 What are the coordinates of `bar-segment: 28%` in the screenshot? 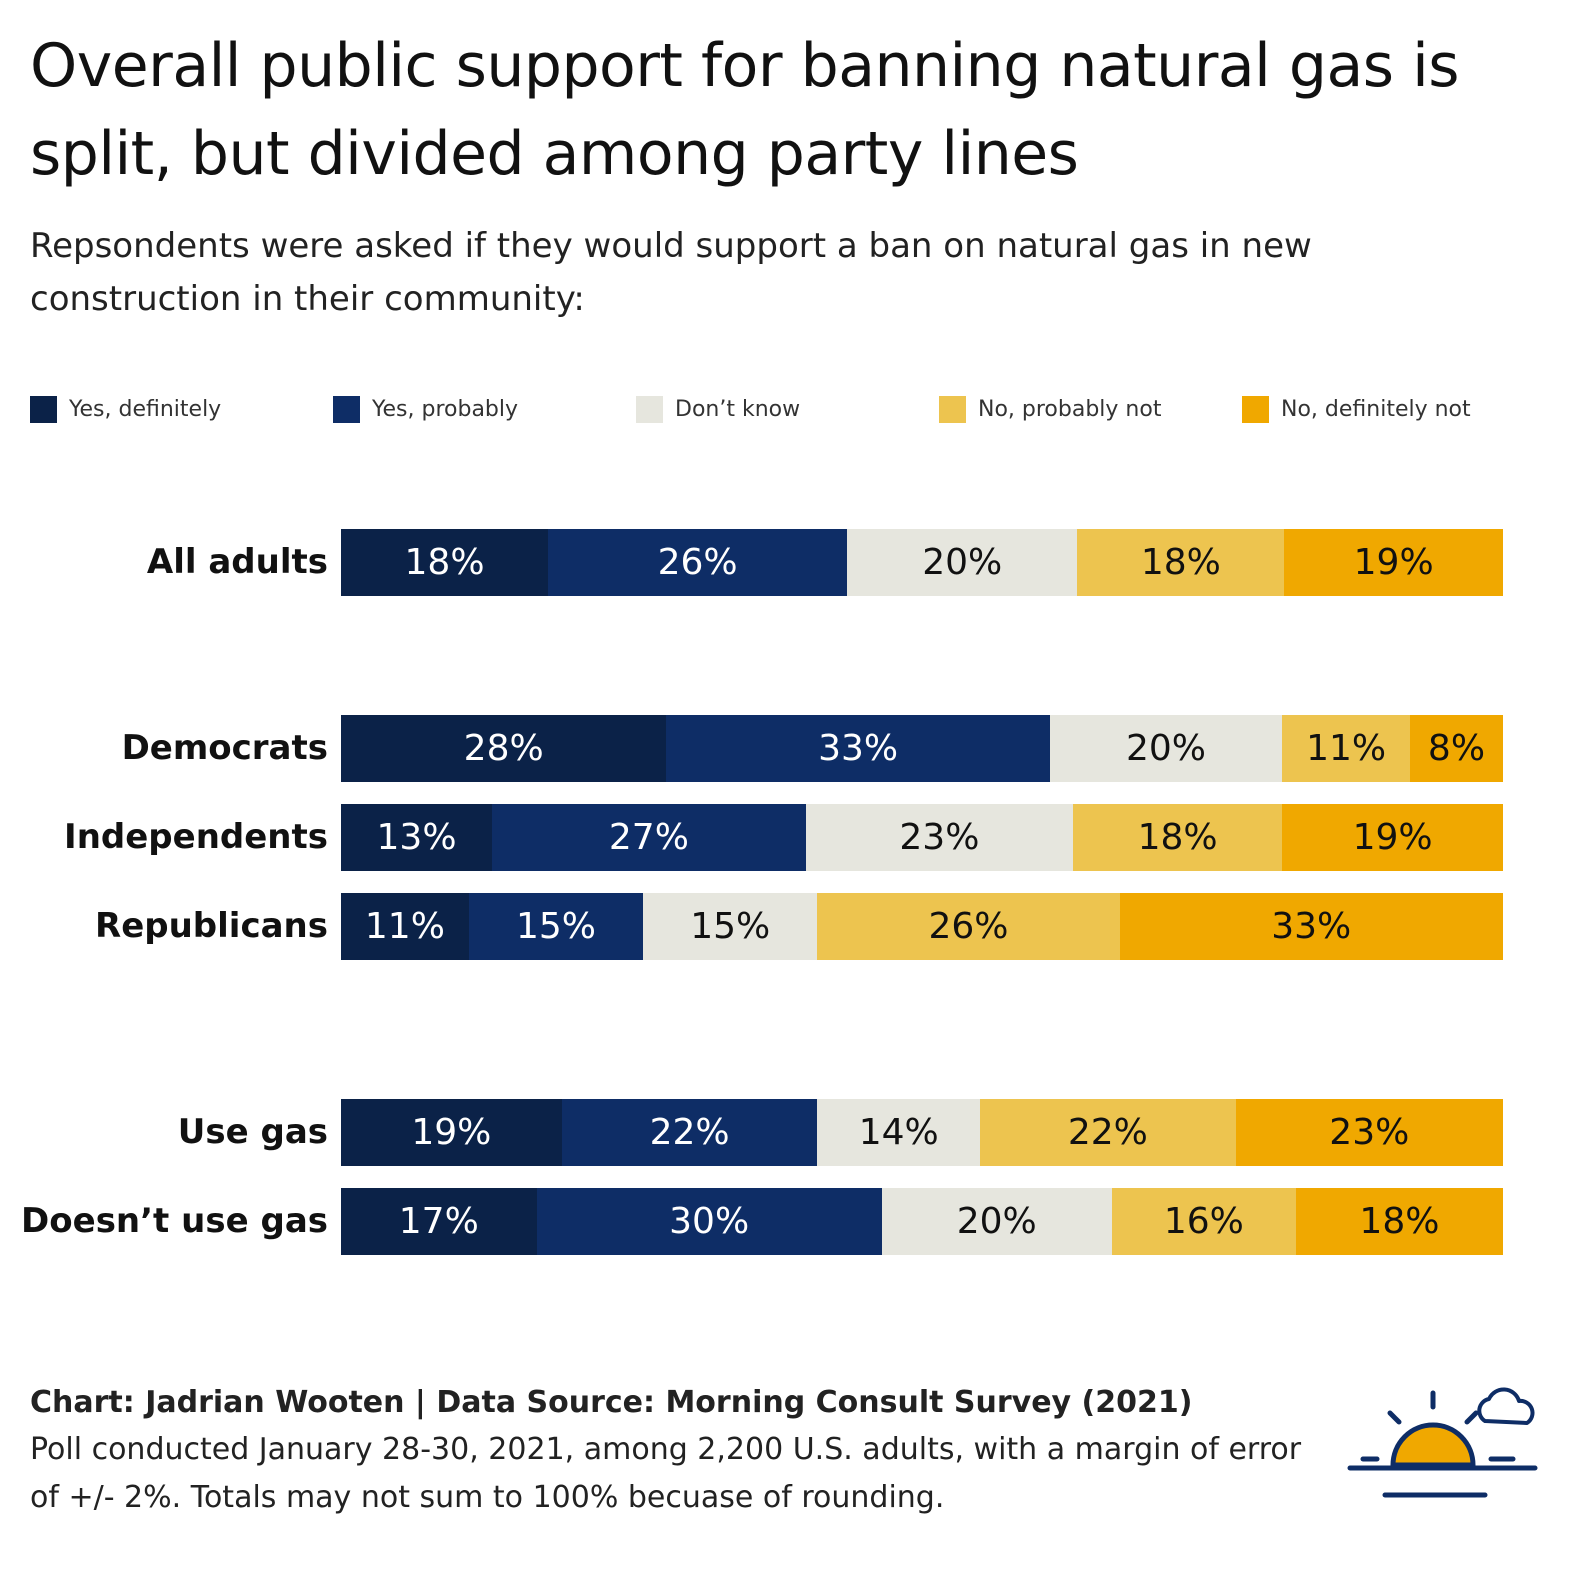 It's located at (504, 748).